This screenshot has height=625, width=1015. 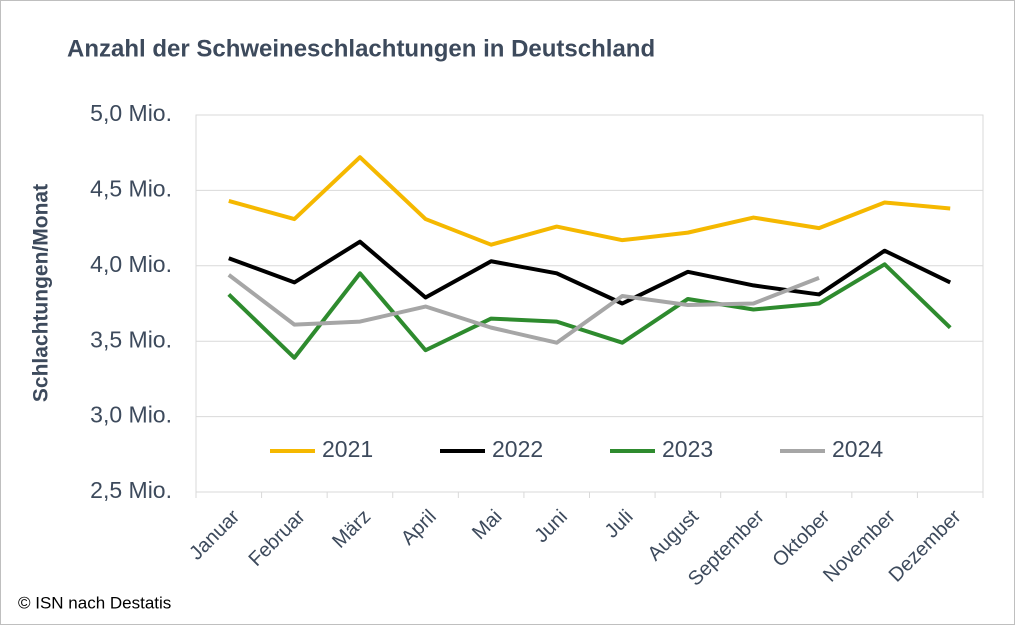 I want to click on legend-label: 2023, so click(x=687, y=449).